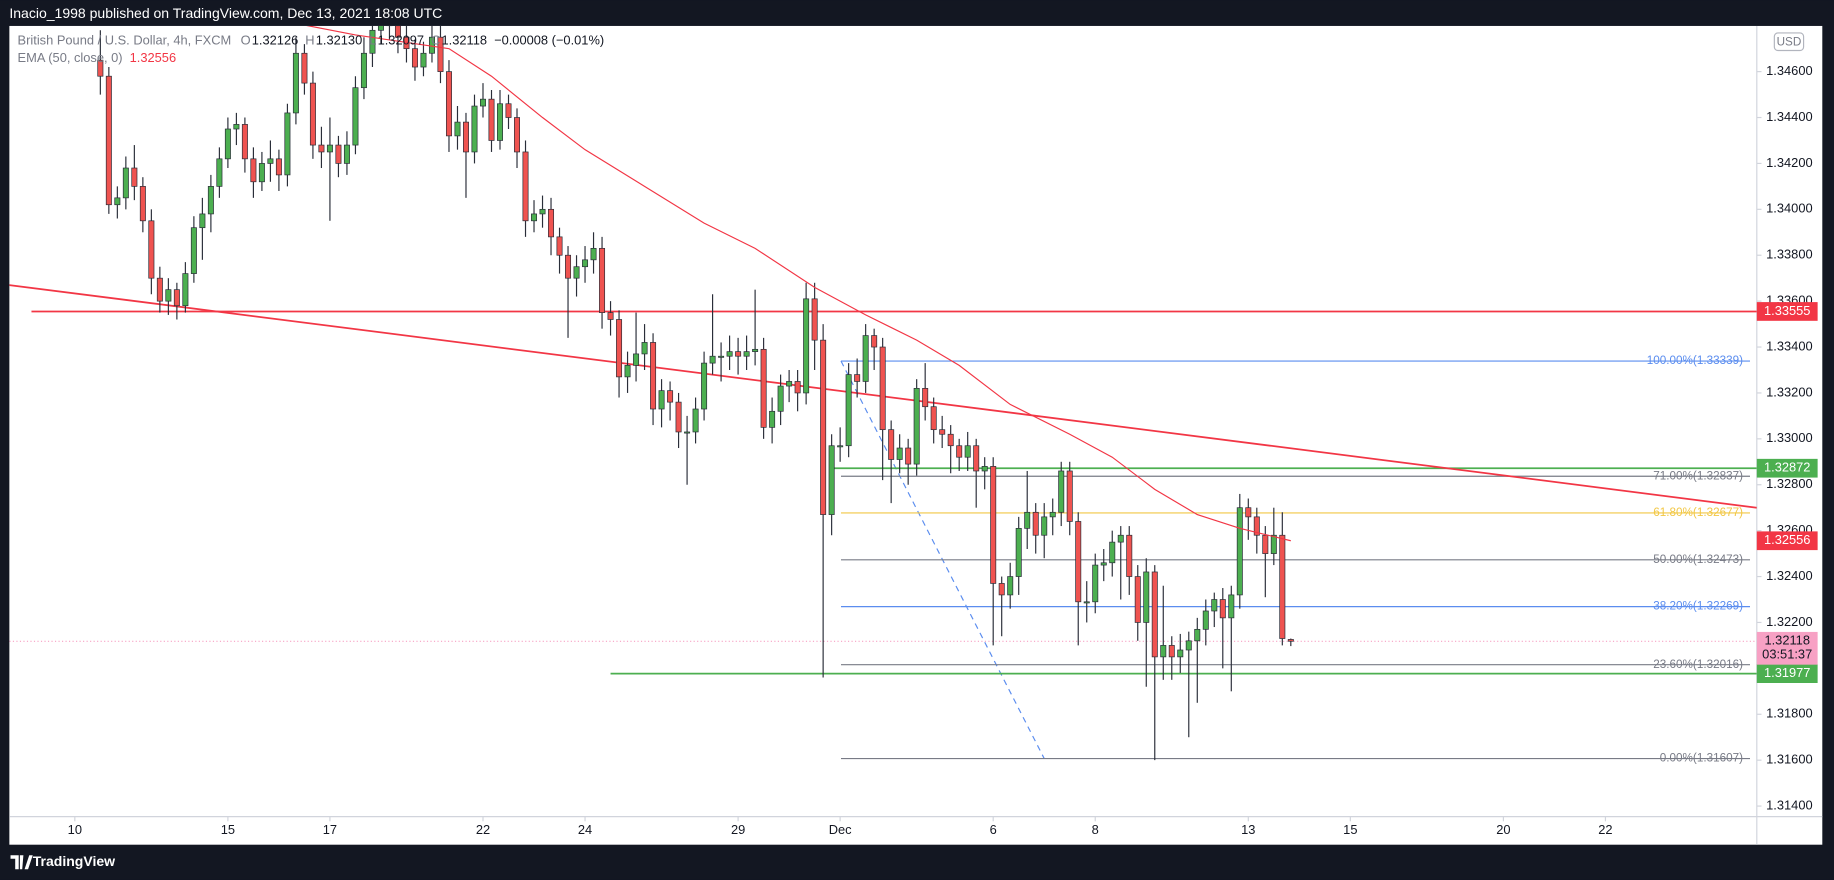  I want to click on fib-label: 61.80%(1.32677), so click(1698, 512).